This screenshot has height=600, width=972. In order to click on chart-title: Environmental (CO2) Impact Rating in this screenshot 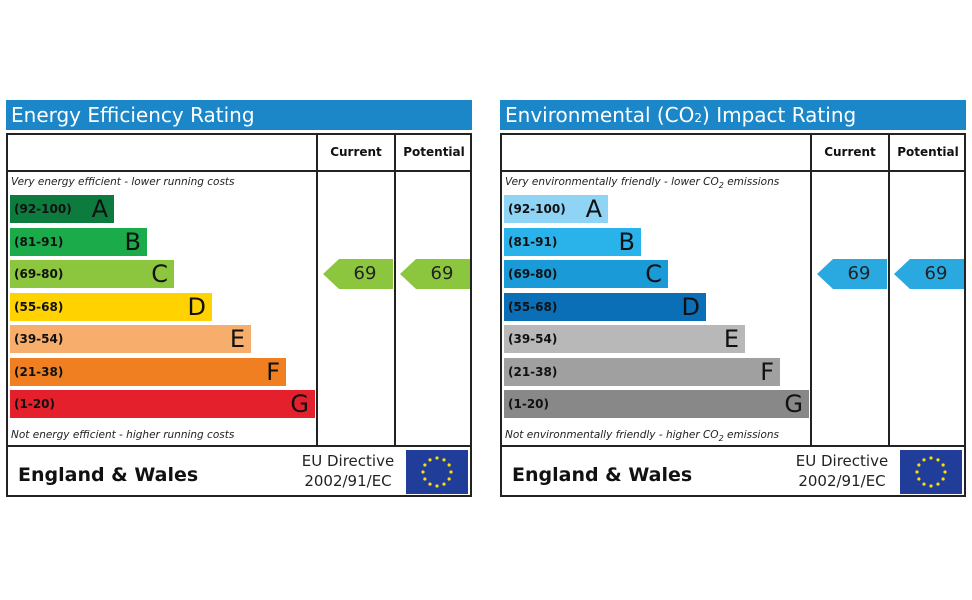, I will do `click(733, 115)`.